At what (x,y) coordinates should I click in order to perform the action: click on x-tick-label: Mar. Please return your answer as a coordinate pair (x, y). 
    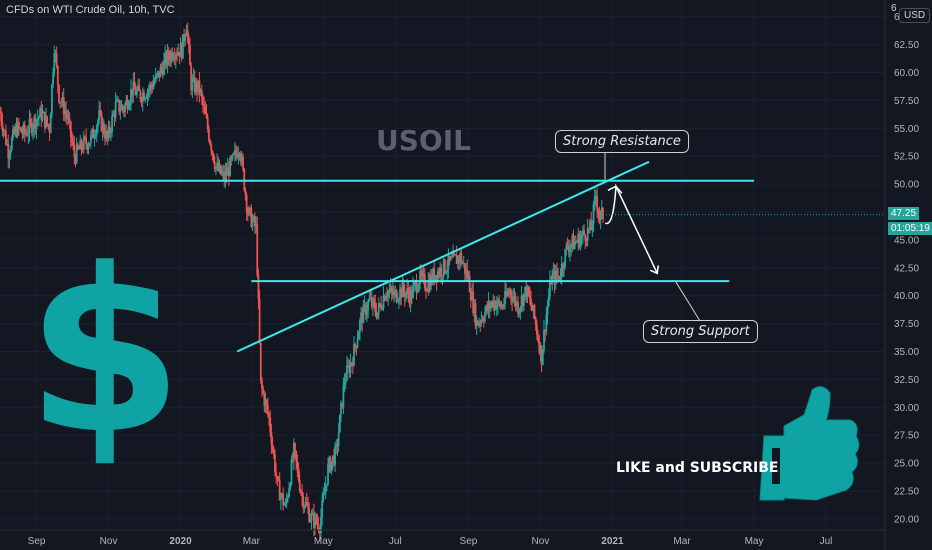
    Looking at the image, I should click on (682, 541).